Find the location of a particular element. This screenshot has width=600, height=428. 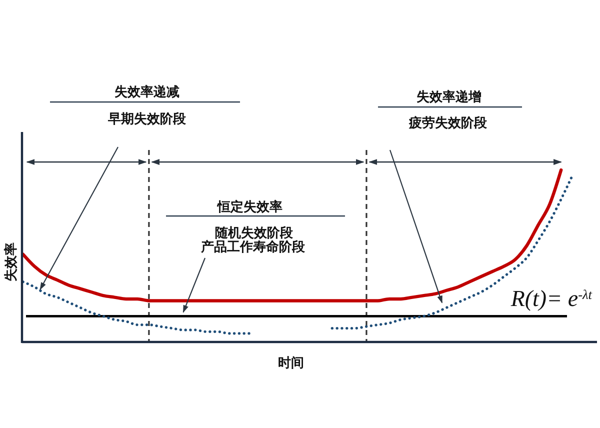

text: 早期失效阶段 is located at coordinates (147, 119).